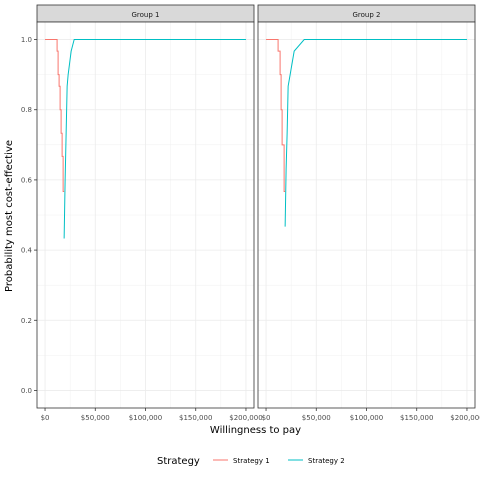  I want to click on y-tick-label: 0.0, so click(26, 391).